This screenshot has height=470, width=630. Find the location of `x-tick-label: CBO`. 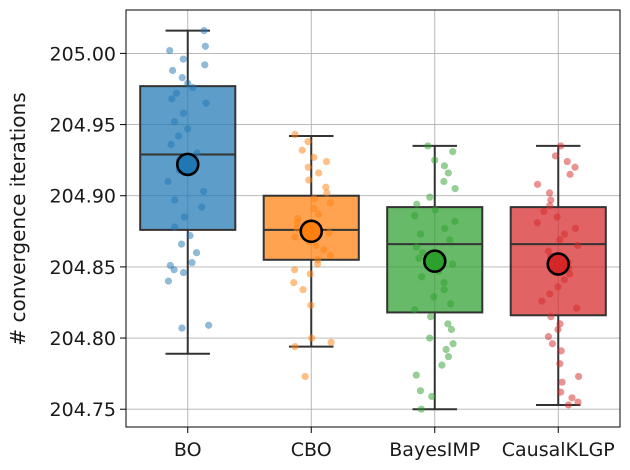

x-tick-label: CBO is located at coordinates (311, 450).